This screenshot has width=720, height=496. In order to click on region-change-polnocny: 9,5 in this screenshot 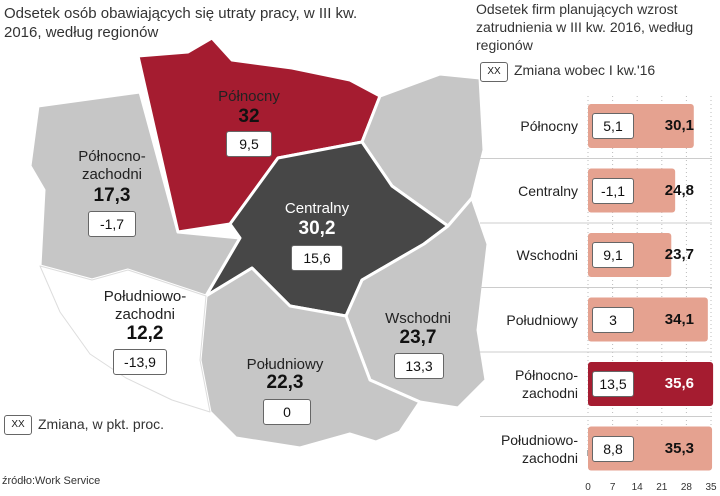, I will do `click(249, 144)`.